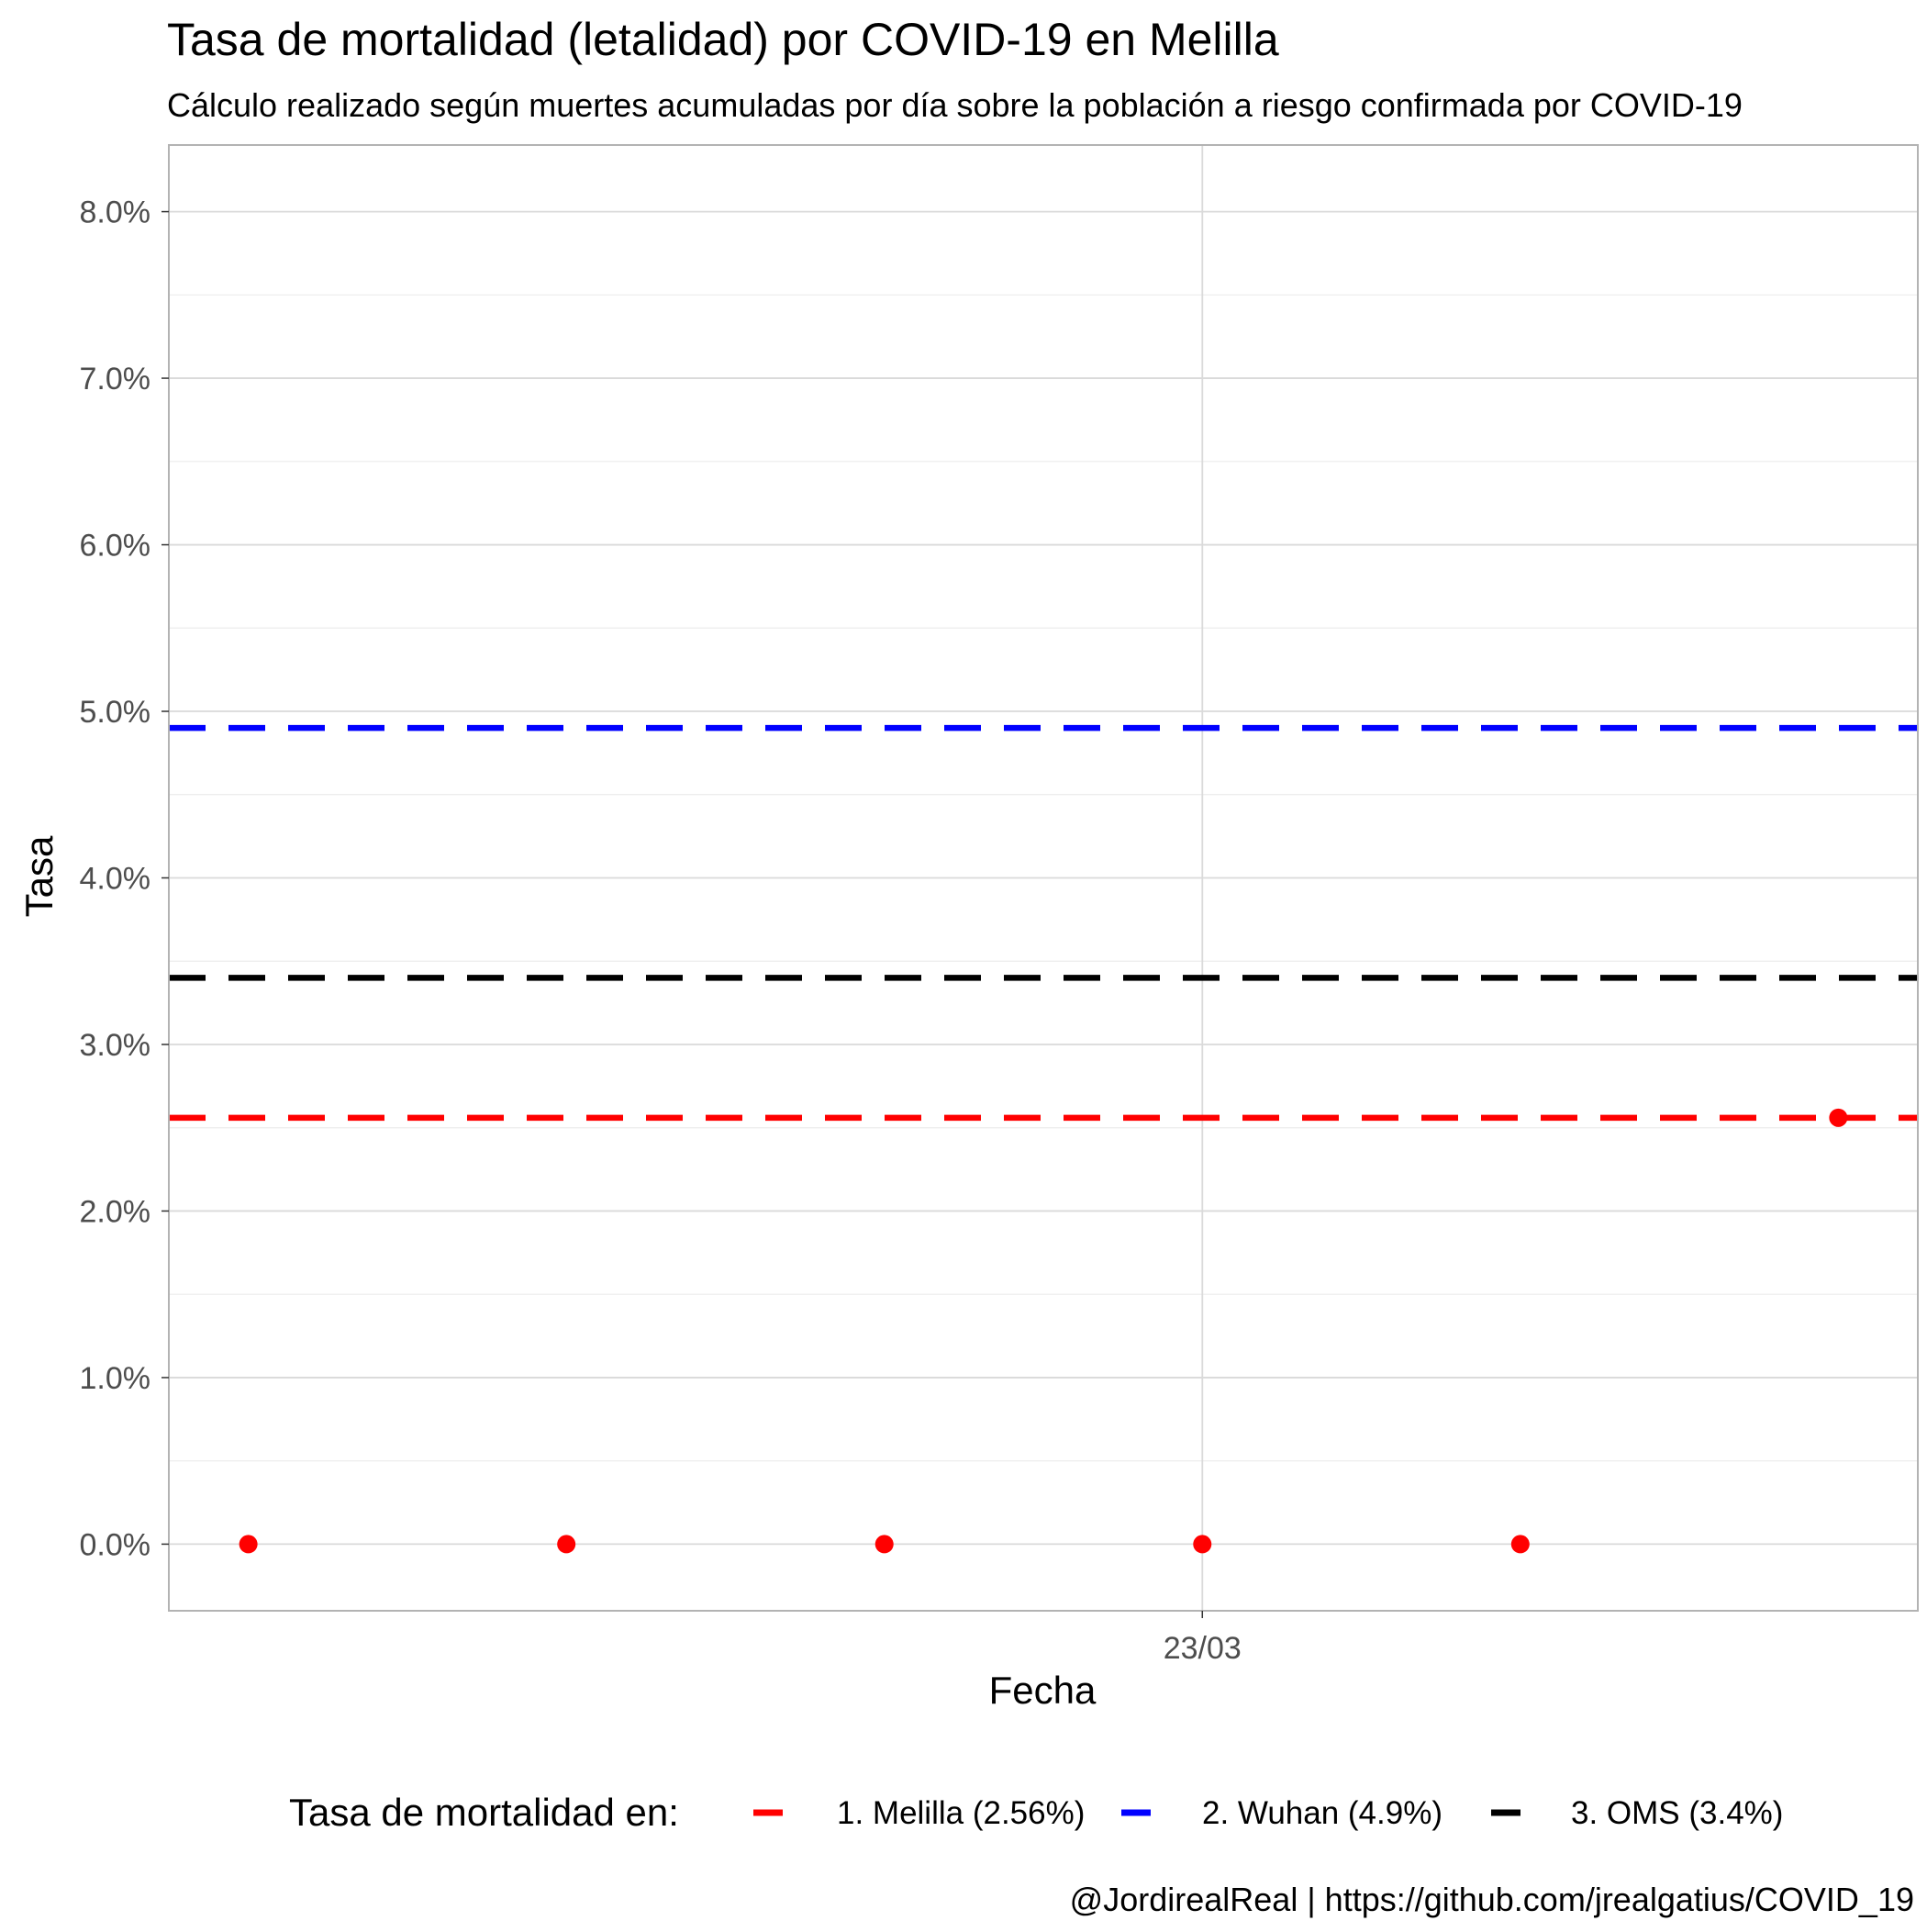 The image size is (1927, 1932). Describe the element at coordinates (1203, 1648) in the screenshot. I see `x-tick-label: 23/03` at that location.